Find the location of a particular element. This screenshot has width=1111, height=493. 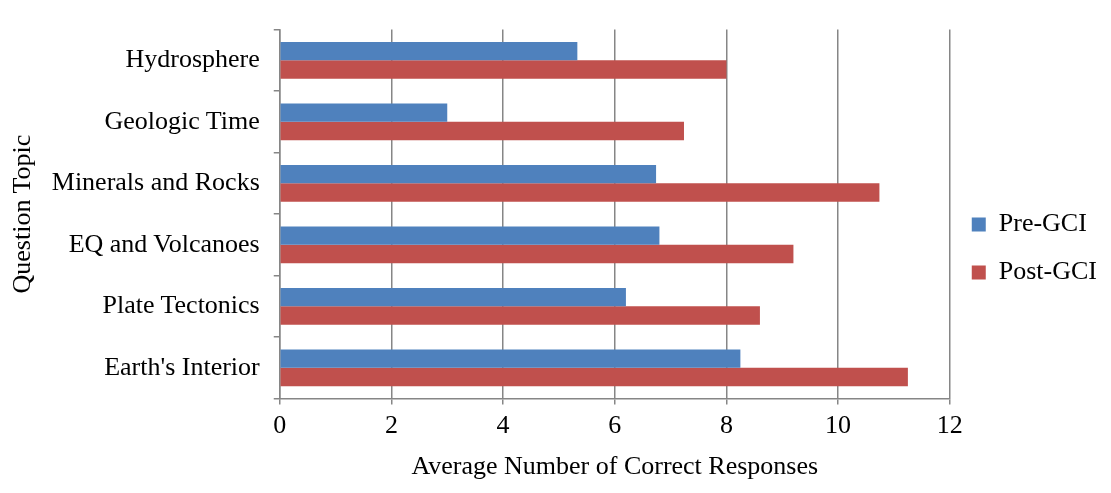

x-tick-label: 0 is located at coordinates (280, 425).